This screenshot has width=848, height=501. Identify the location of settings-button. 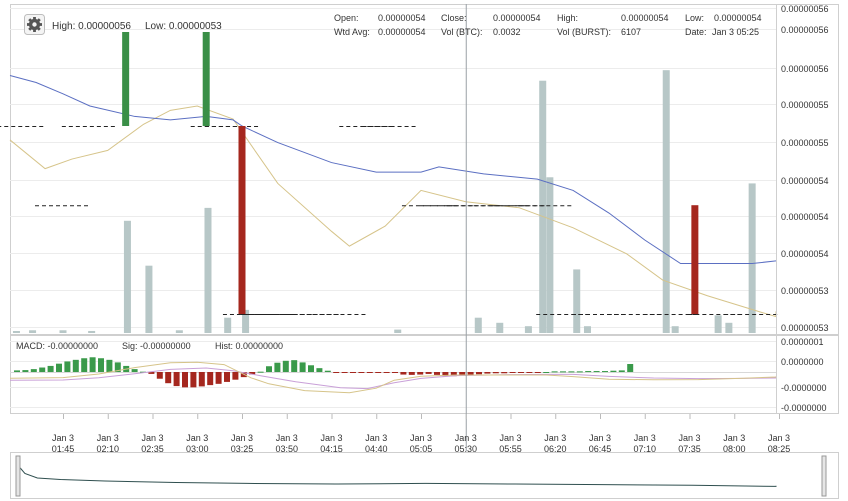
(34, 24).